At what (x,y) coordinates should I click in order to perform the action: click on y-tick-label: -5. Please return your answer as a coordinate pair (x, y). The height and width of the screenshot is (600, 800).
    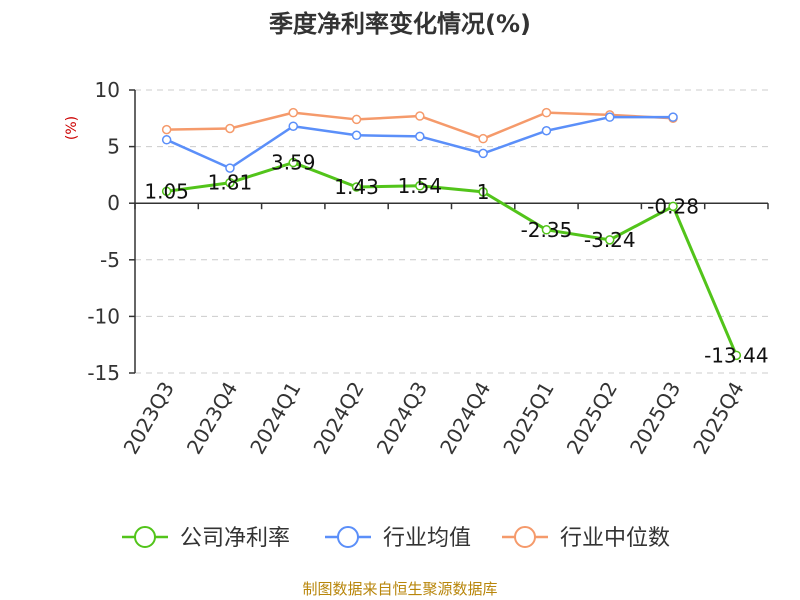
    Looking at the image, I should click on (110, 260).